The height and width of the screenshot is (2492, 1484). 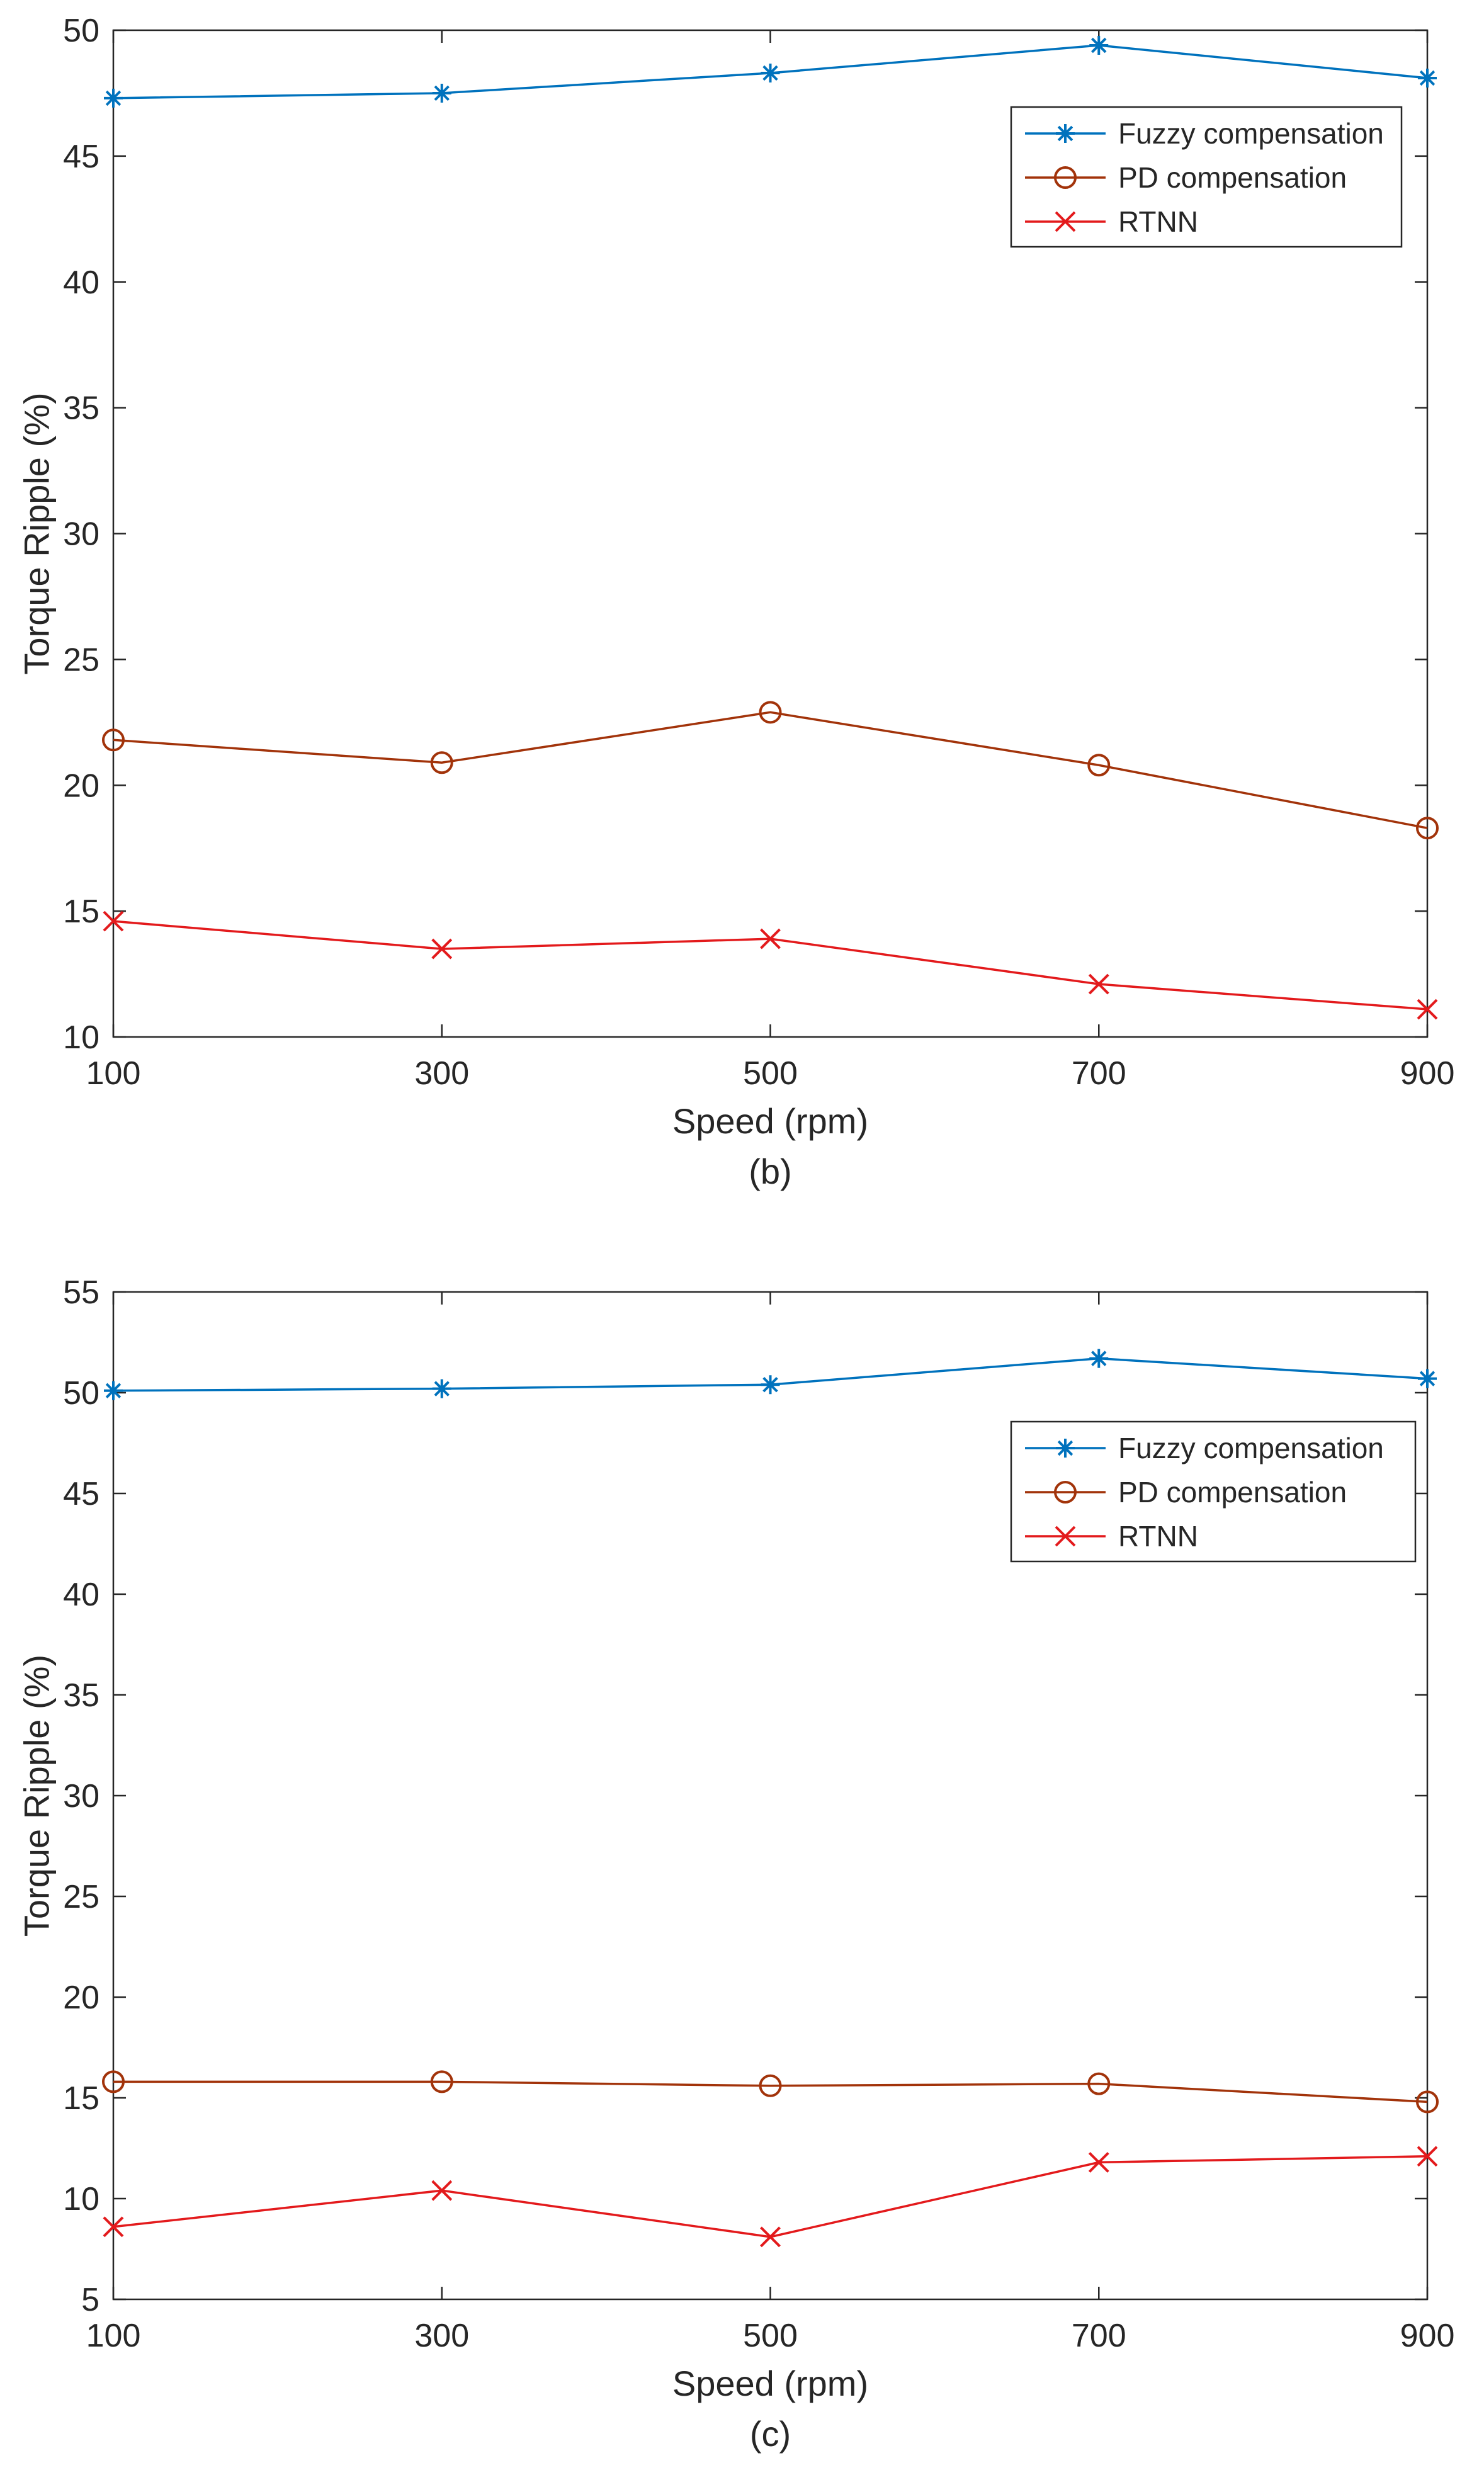 I want to click on panel-label: (c), so click(x=771, y=2434).